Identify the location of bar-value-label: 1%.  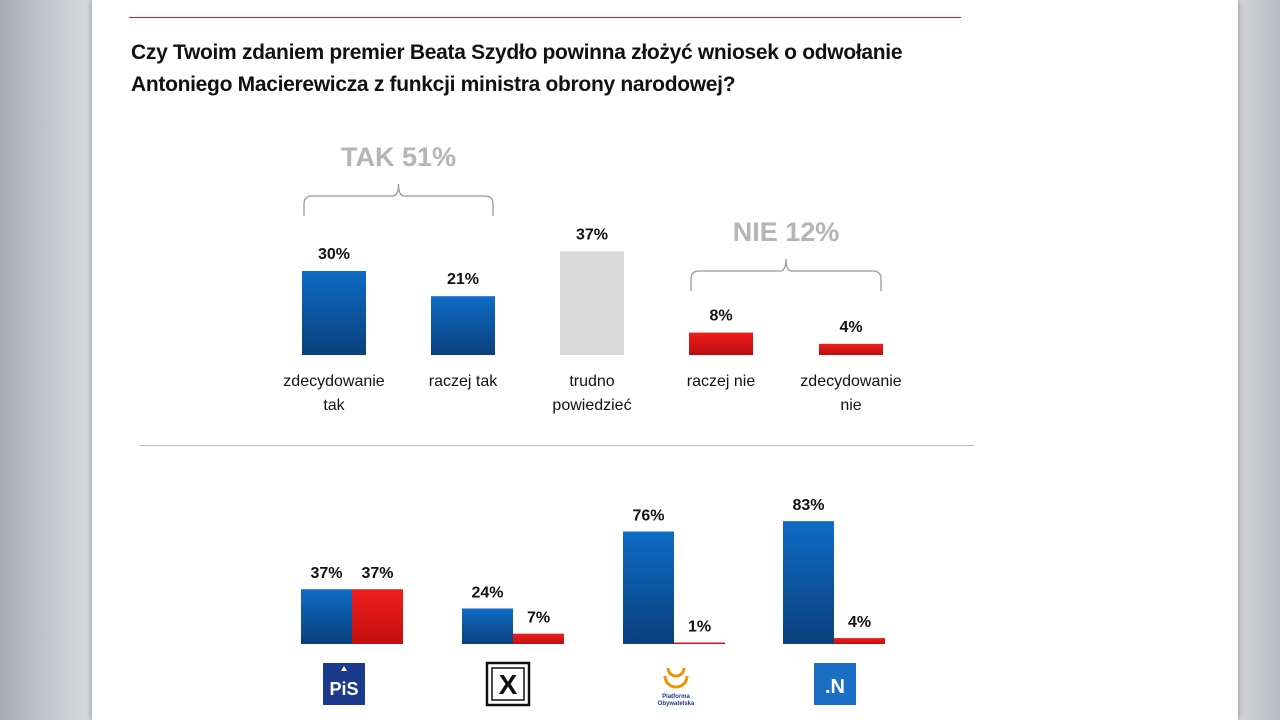
(699, 627).